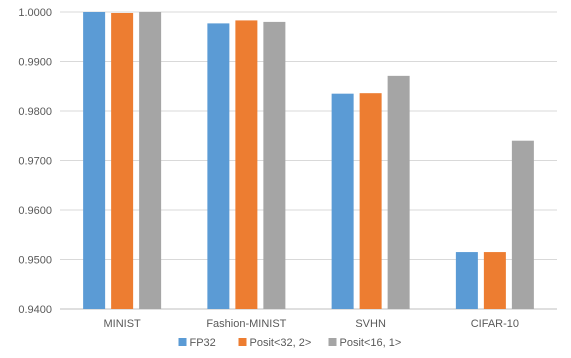  Describe the element at coordinates (203, 343) in the screenshot. I see `legend-label: FP32` at that location.